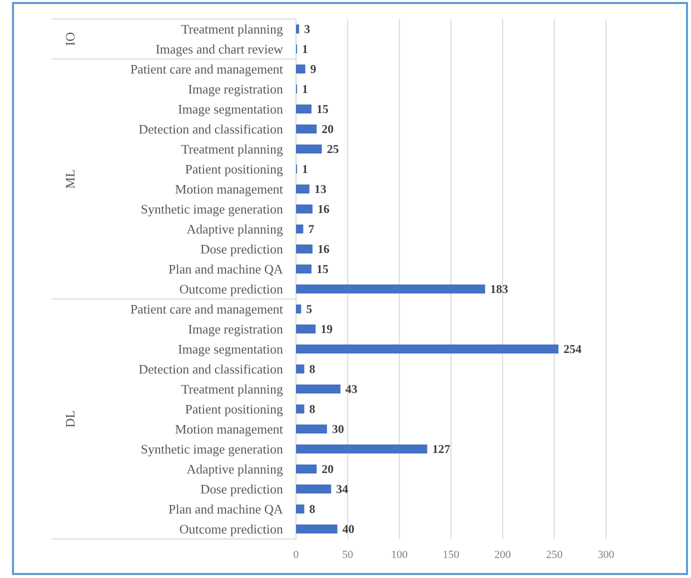  What do you see at coordinates (70, 179) in the screenshot?
I see `text: ML` at bounding box center [70, 179].